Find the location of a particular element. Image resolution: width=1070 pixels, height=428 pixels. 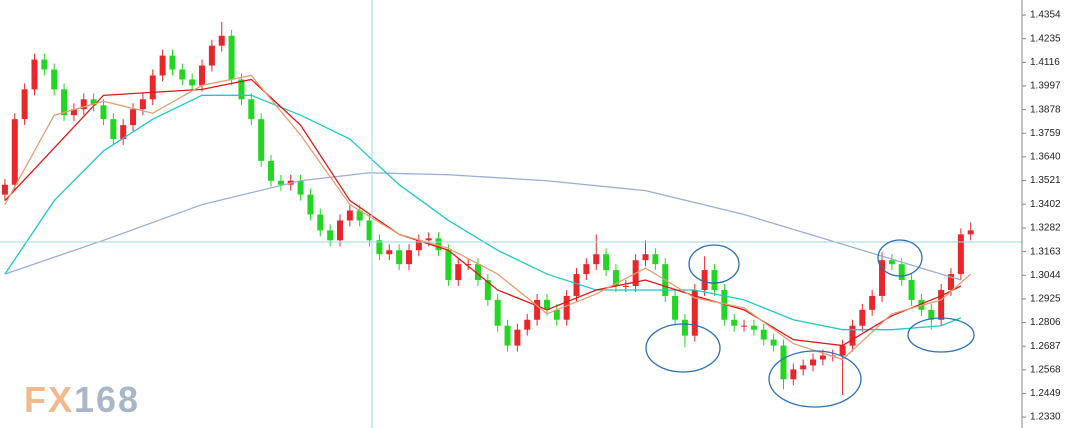

y-tick-label: 1.3402 is located at coordinates (1045, 204).